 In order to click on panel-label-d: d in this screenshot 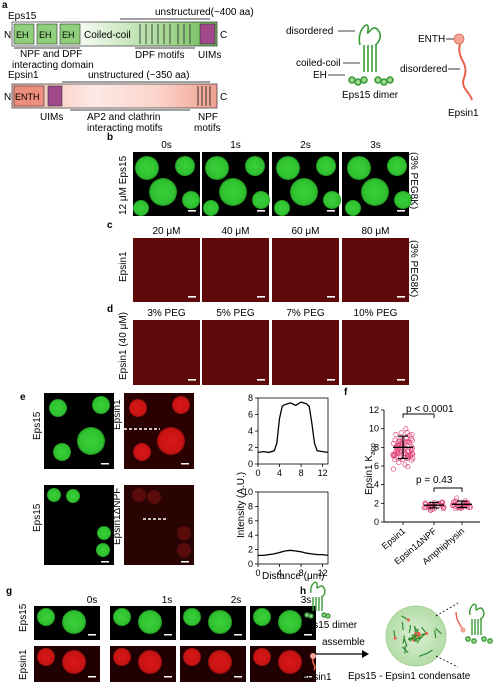, I will do `click(110, 309)`.